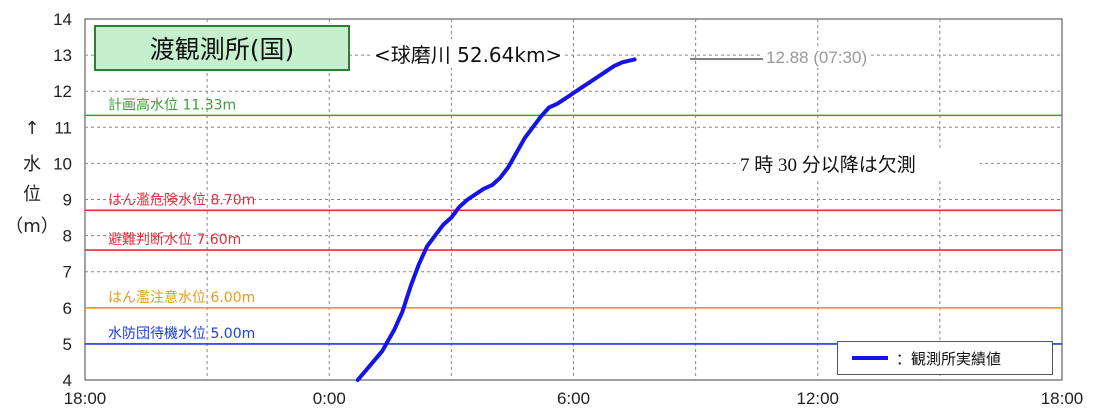 This screenshot has width=1095, height=412. Describe the element at coordinates (62, 91) in the screenshot. I see `y-tick-label: 12` at that location.